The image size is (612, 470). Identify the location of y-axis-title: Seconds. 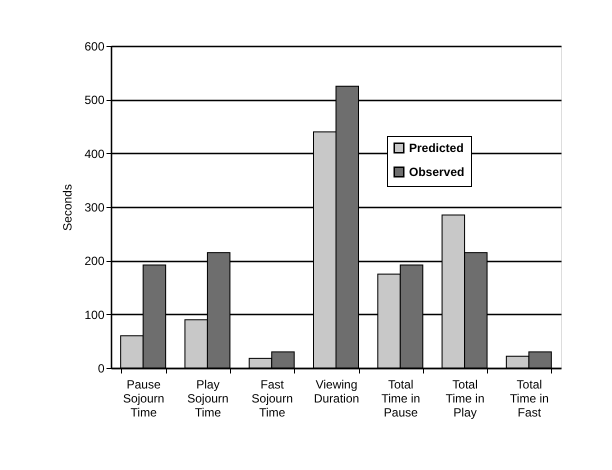
(67, 207).